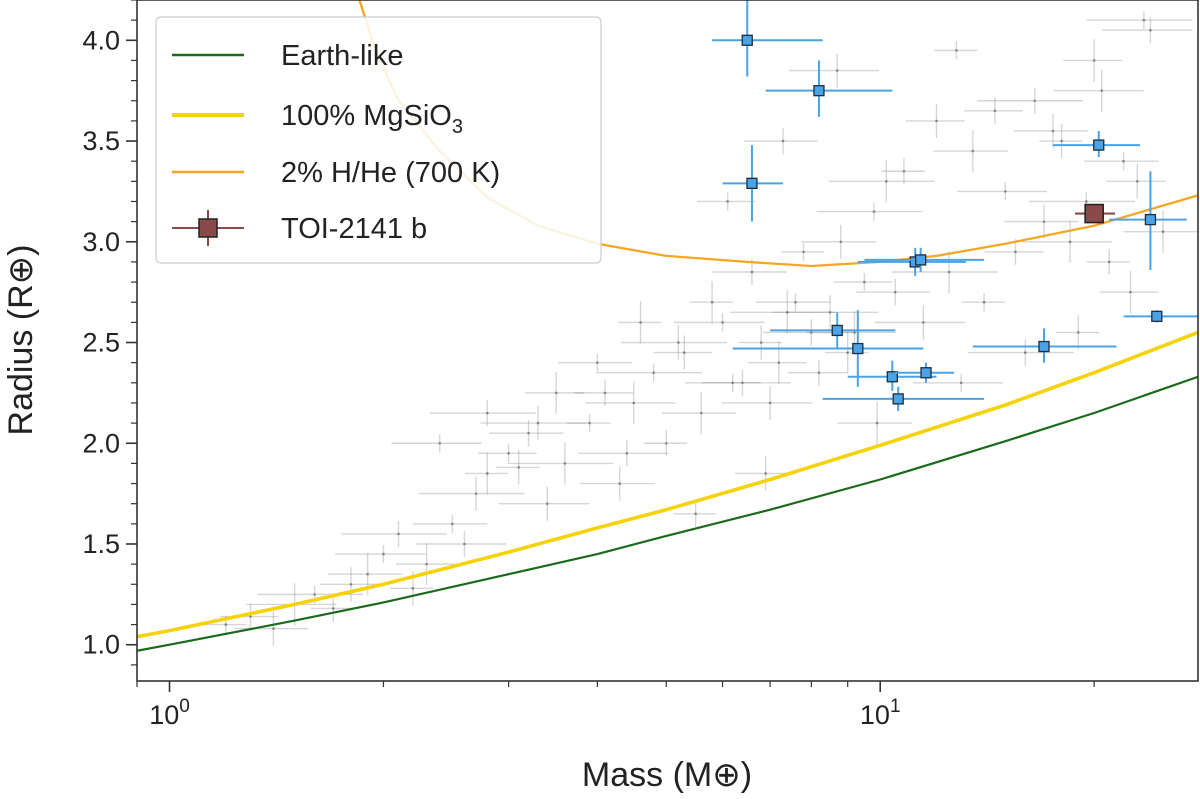 The image size is (1200, 799). I want to click on legend-label-hhe: 2% H/He (700 K), so click(390, 173).